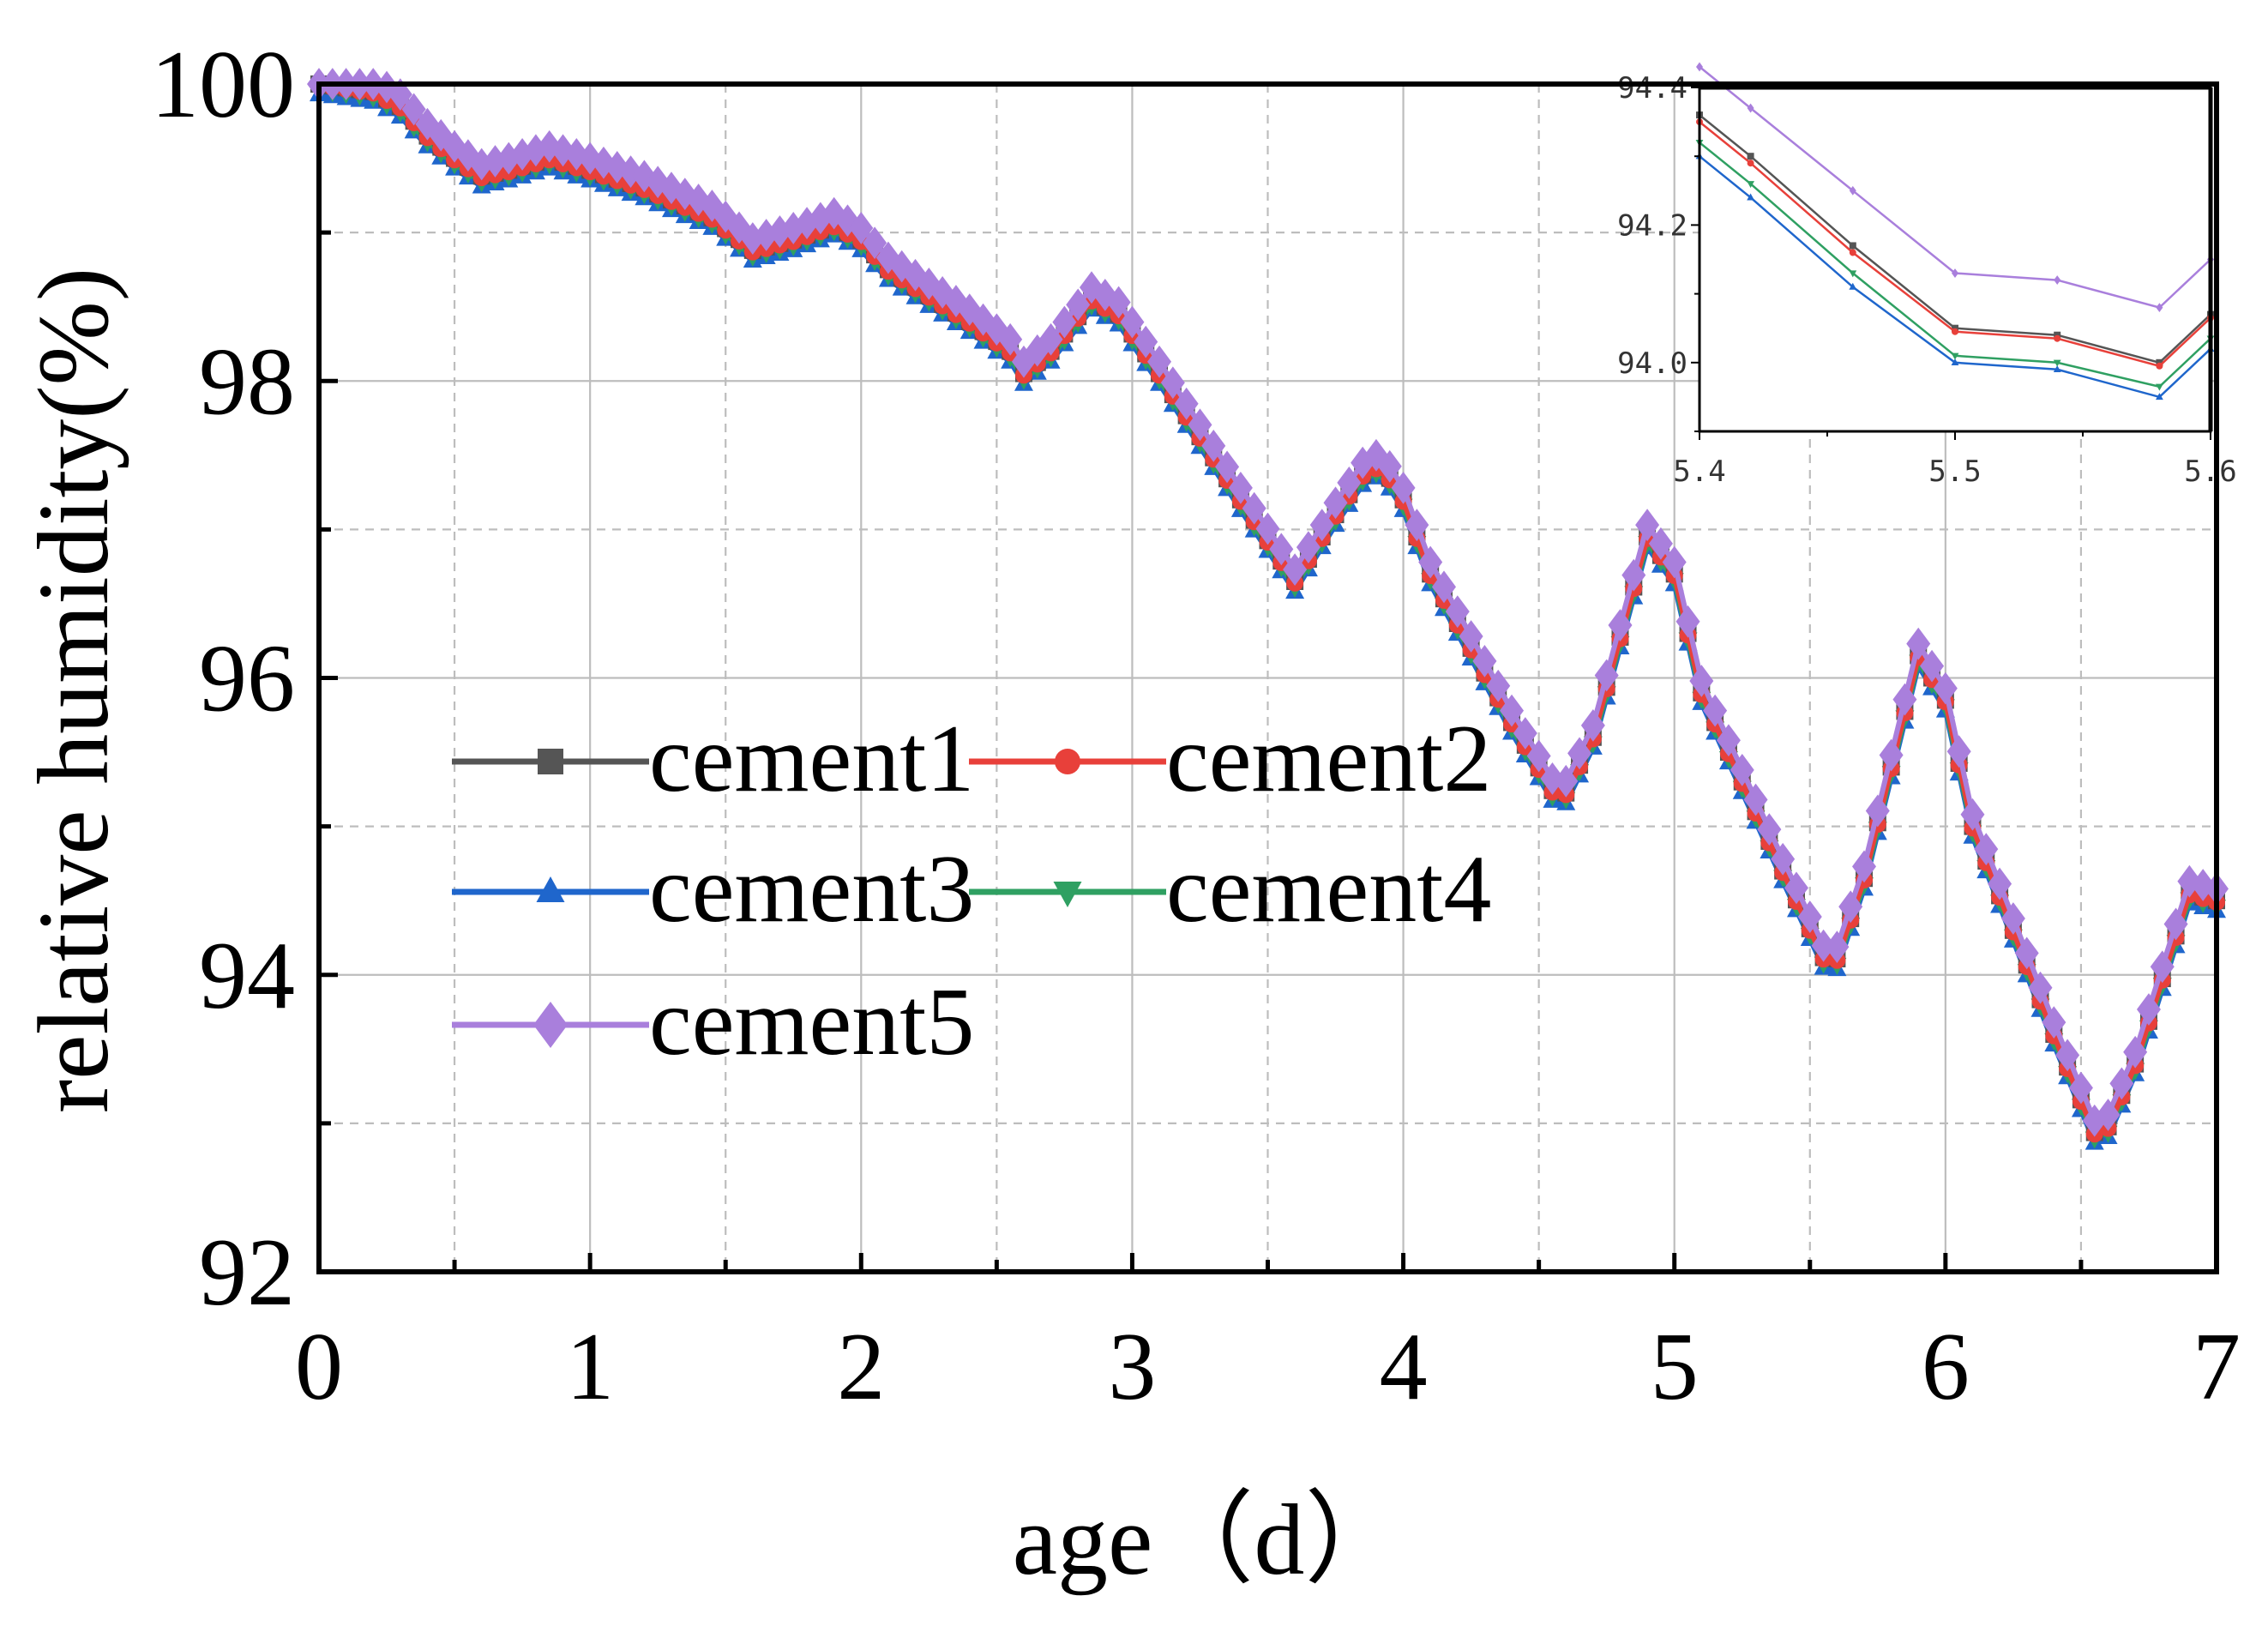 This screenshot has width=2268, height=1644. Describe the element at coordinates (1209, 1540) in the screenshot. I see `x-axis-title: age（d）` at that location.